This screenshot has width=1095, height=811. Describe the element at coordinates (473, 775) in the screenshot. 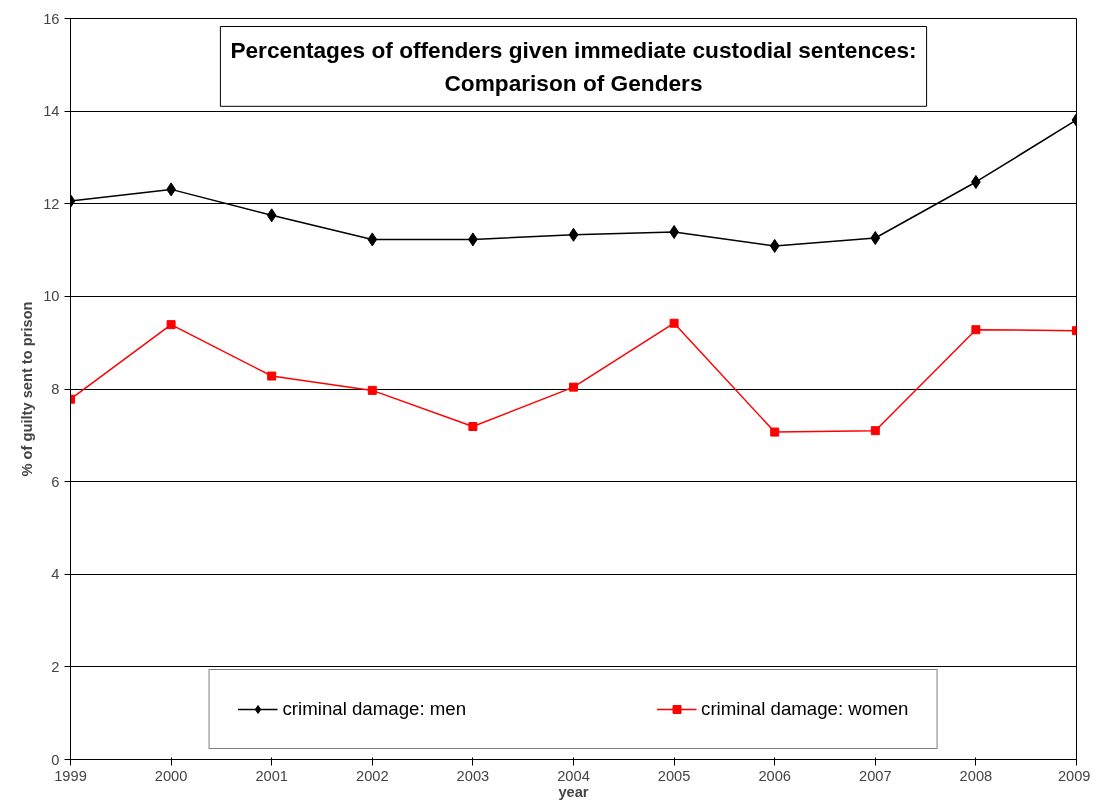

I see `x-tick-label: 2003` at that location.